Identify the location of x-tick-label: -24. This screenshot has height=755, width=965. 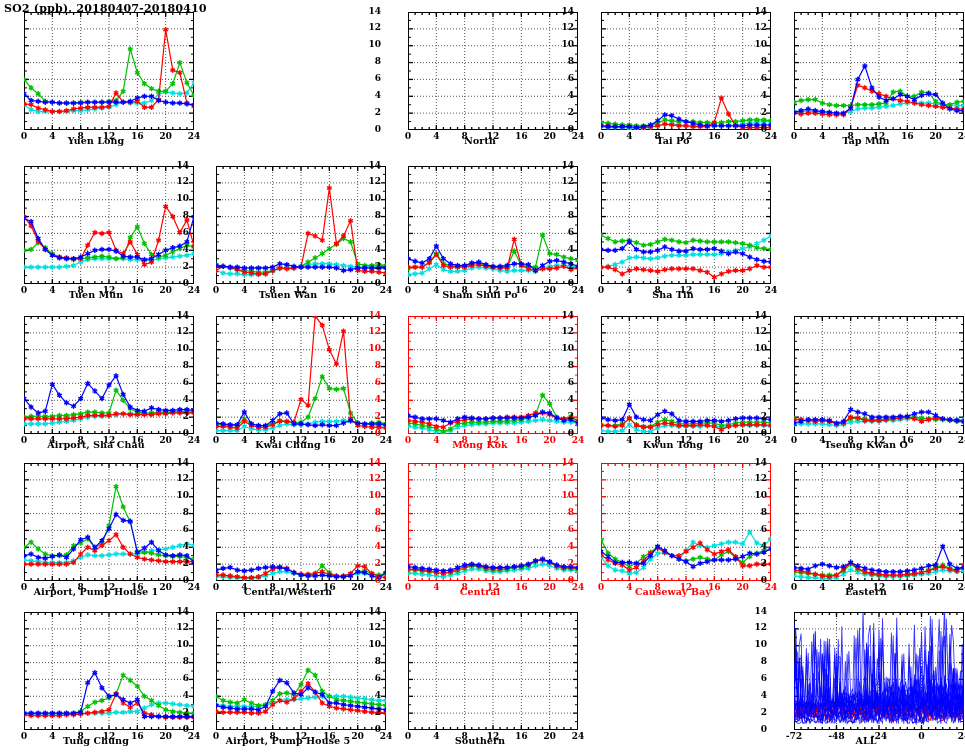
(879, 737).